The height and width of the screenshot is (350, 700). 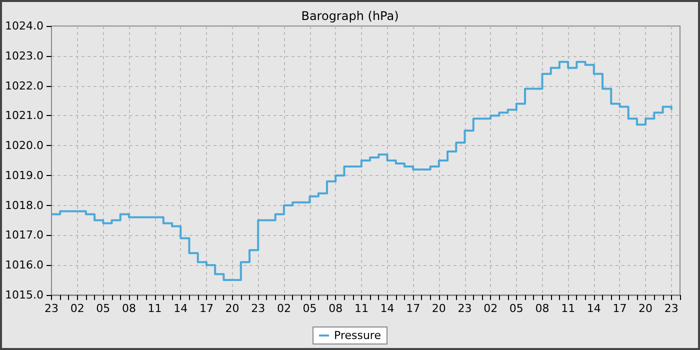 I want to click on y-tick-label: 1015.0, so click(x=24, y=295).